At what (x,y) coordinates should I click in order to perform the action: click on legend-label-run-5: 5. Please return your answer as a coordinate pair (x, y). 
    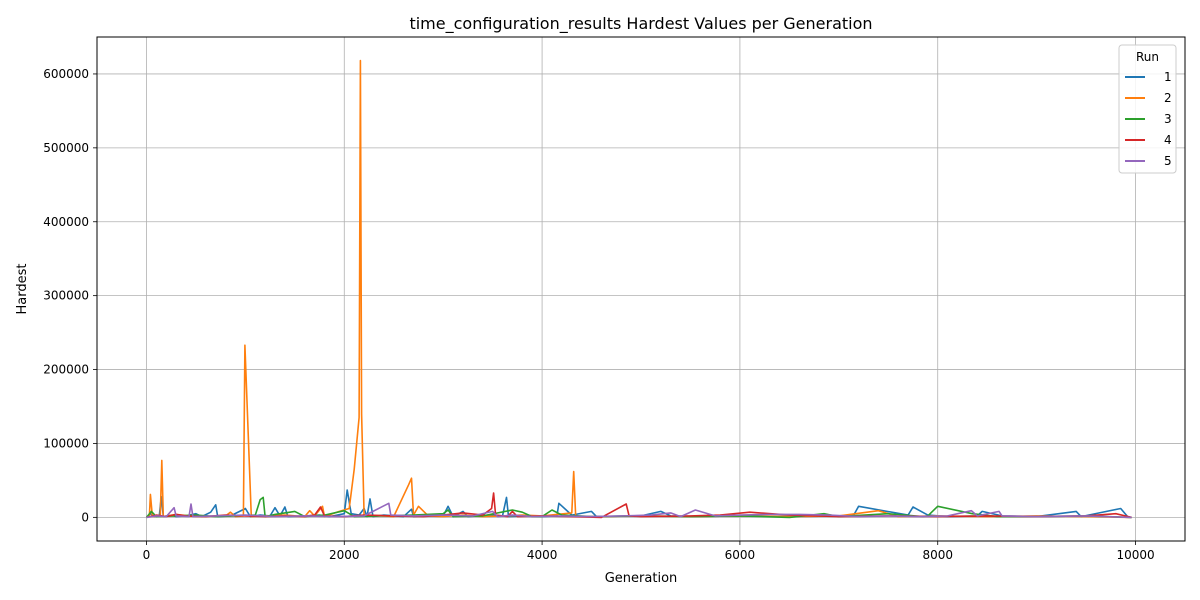
    Looking at the image, I should click on (1168, 161).